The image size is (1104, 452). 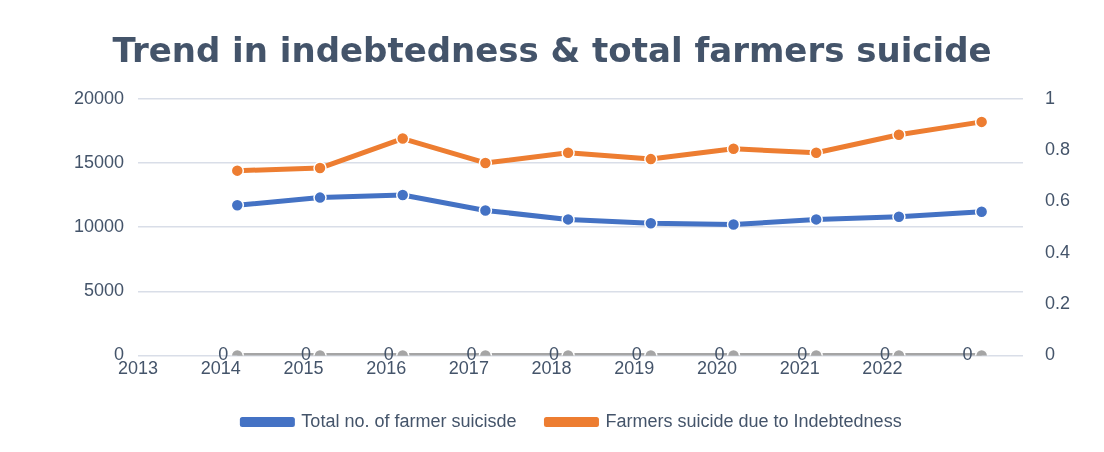 What do you see at coordinates (99, 97) in the screenshot?
I see `y-tick-label: 20000` at bounding box center [99, 97].